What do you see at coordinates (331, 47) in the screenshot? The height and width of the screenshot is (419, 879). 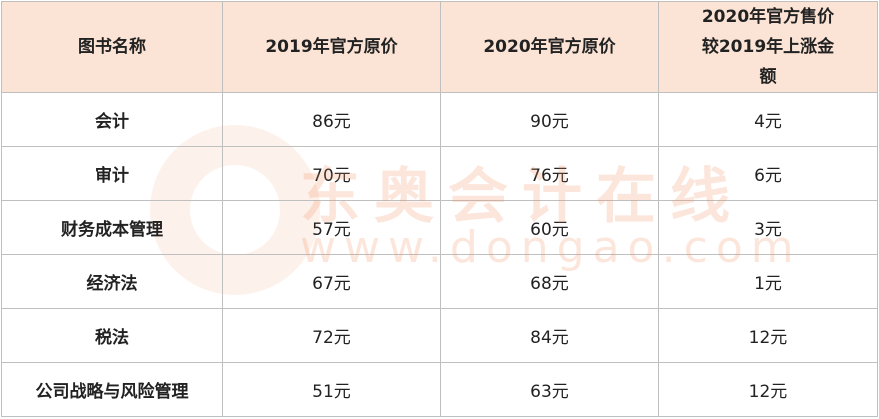 I see `header-cell: 2019年官方原价` at bounding box center [331, 47].